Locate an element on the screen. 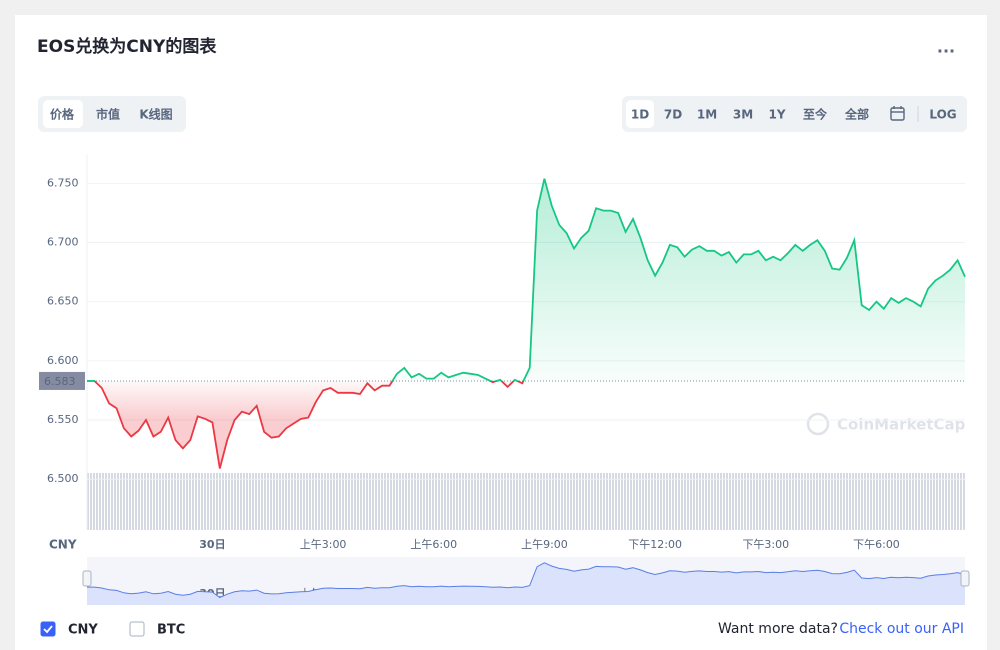 Image resolution: width=1000 pixels, height=650 pixels. range-active-bg is located at coordinates (640, 114).